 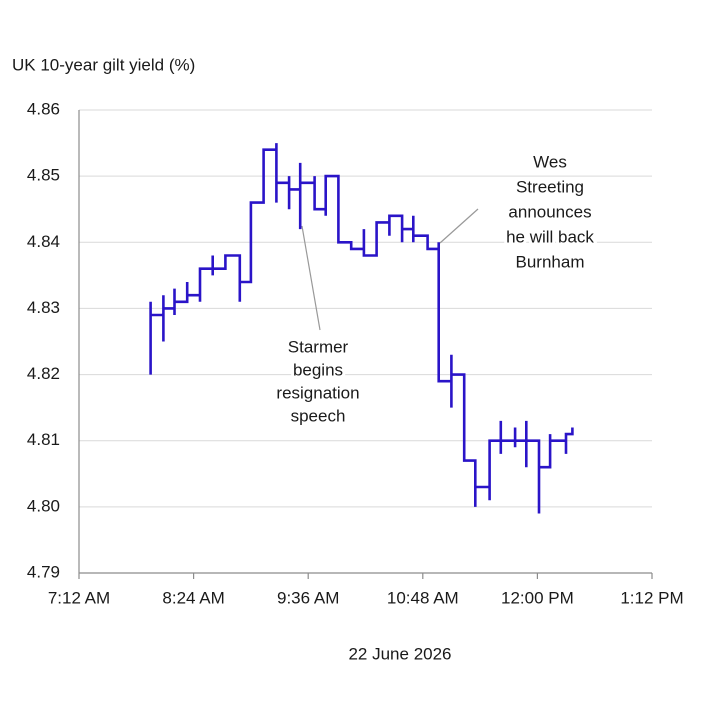 I want to click on x-tick-label: 9:36 AM, so click(x=308, y=597).